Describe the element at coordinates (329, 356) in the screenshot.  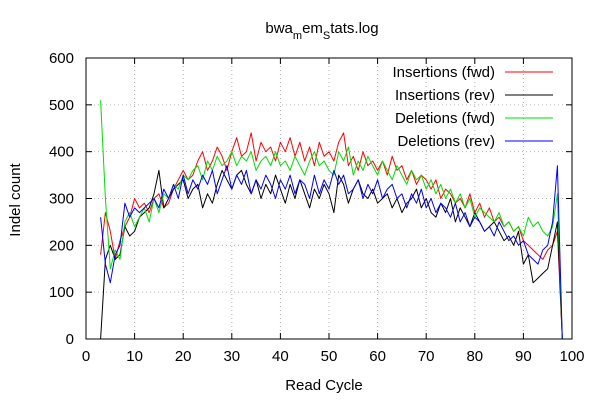
I see `x-tick-label: 50` at that location.